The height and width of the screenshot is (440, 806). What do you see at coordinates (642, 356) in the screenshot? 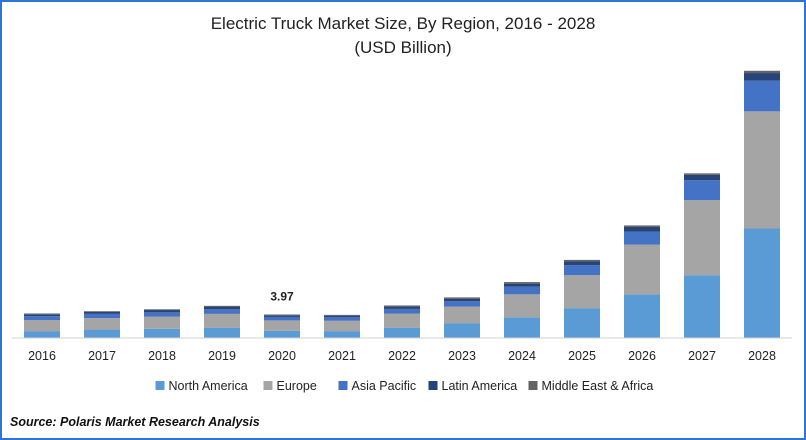
I see `x-tick-label: 2026` at bounding box center [642, 356].